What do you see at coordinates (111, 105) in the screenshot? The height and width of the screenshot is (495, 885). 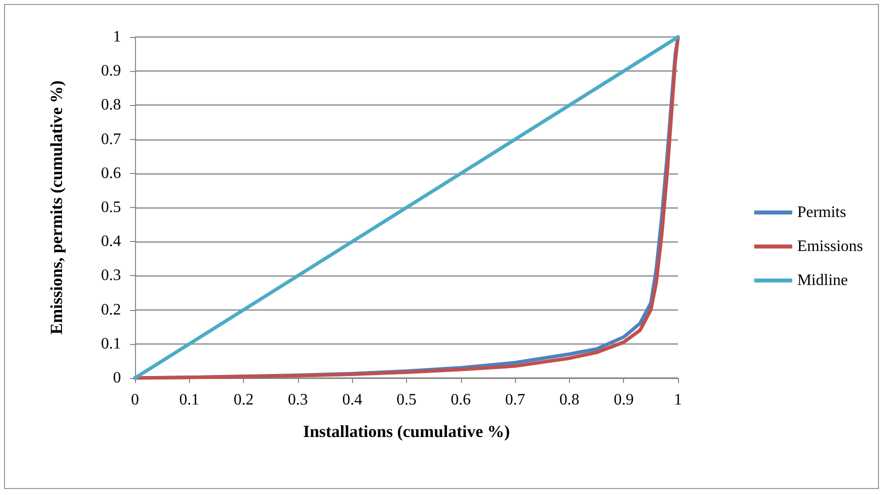 I see `y-tick-label: 0.8` at bounding box center [111, 105].